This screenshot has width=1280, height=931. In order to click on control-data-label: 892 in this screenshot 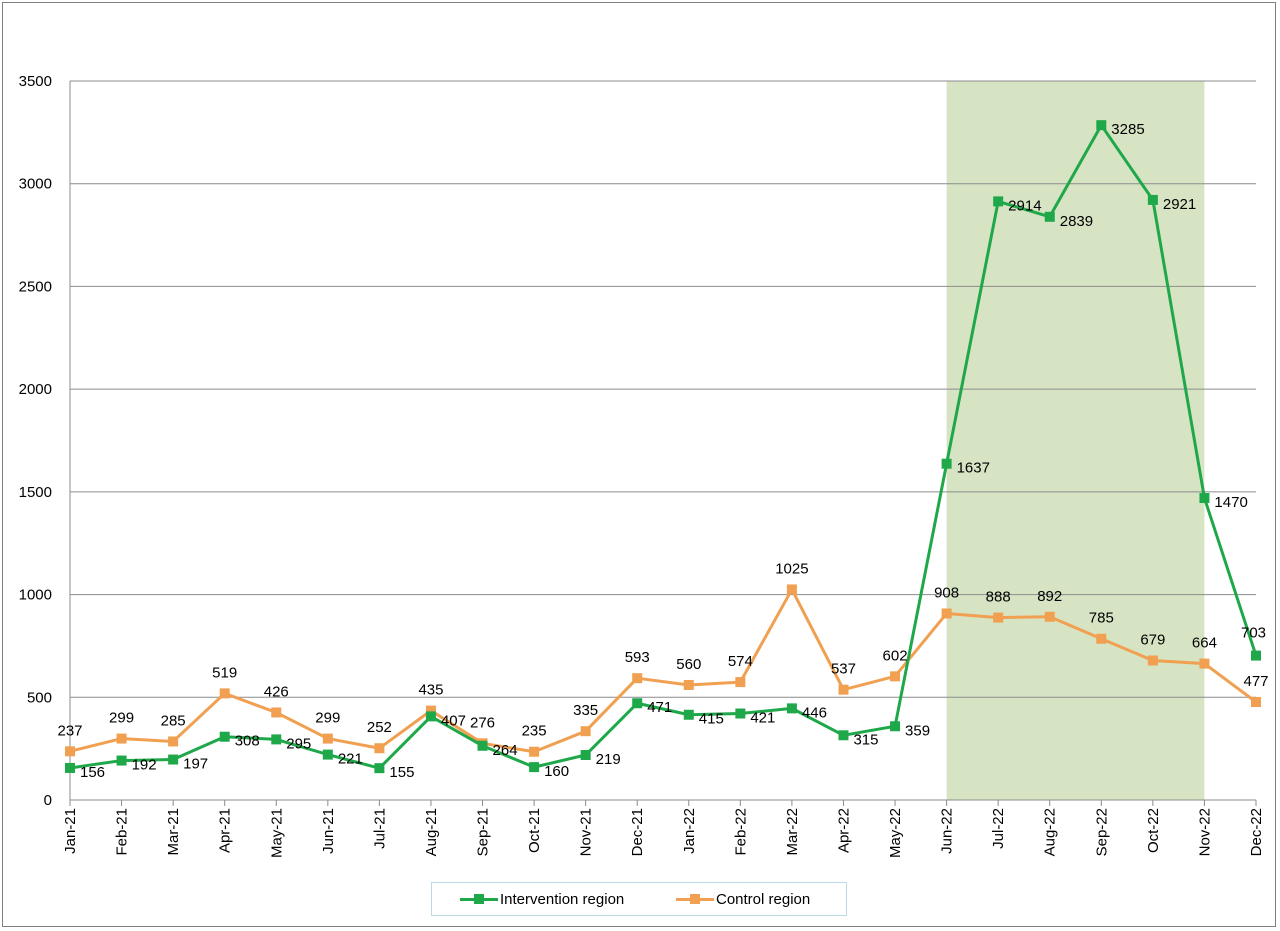, I will do `click(1049, 596)`.